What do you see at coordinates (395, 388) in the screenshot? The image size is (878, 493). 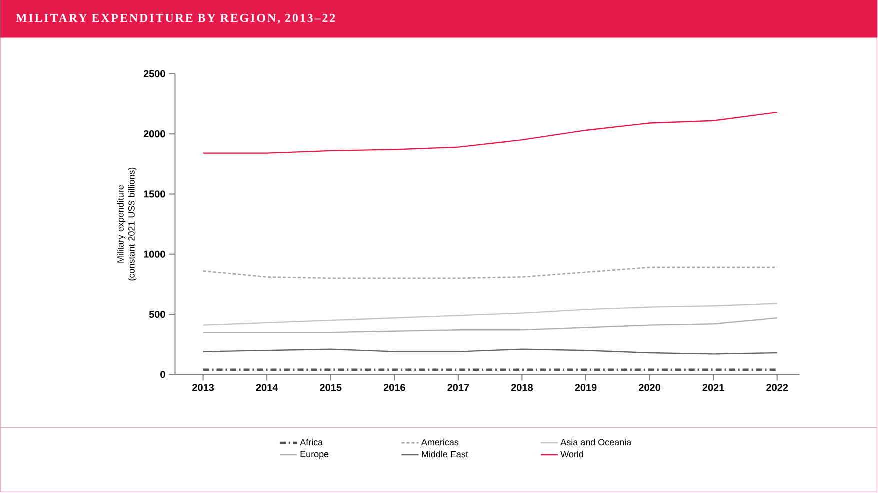 I see `x-tick-label: 2016` at bounding box center [395, 388].